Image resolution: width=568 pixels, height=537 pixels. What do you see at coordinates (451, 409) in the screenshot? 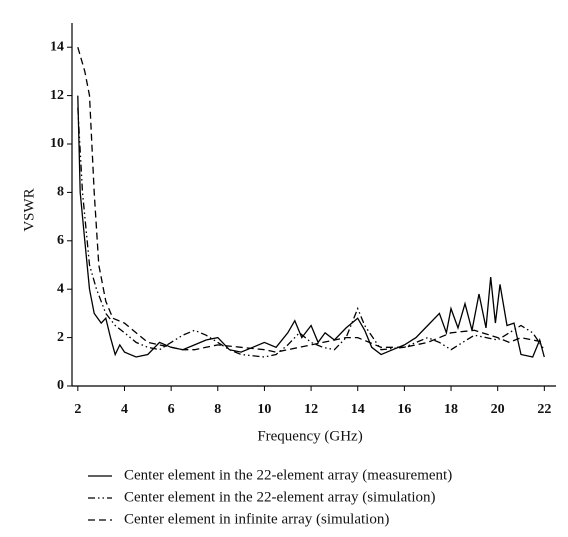
I see `x-tick-label: 18` at bounding box center [451, 409].